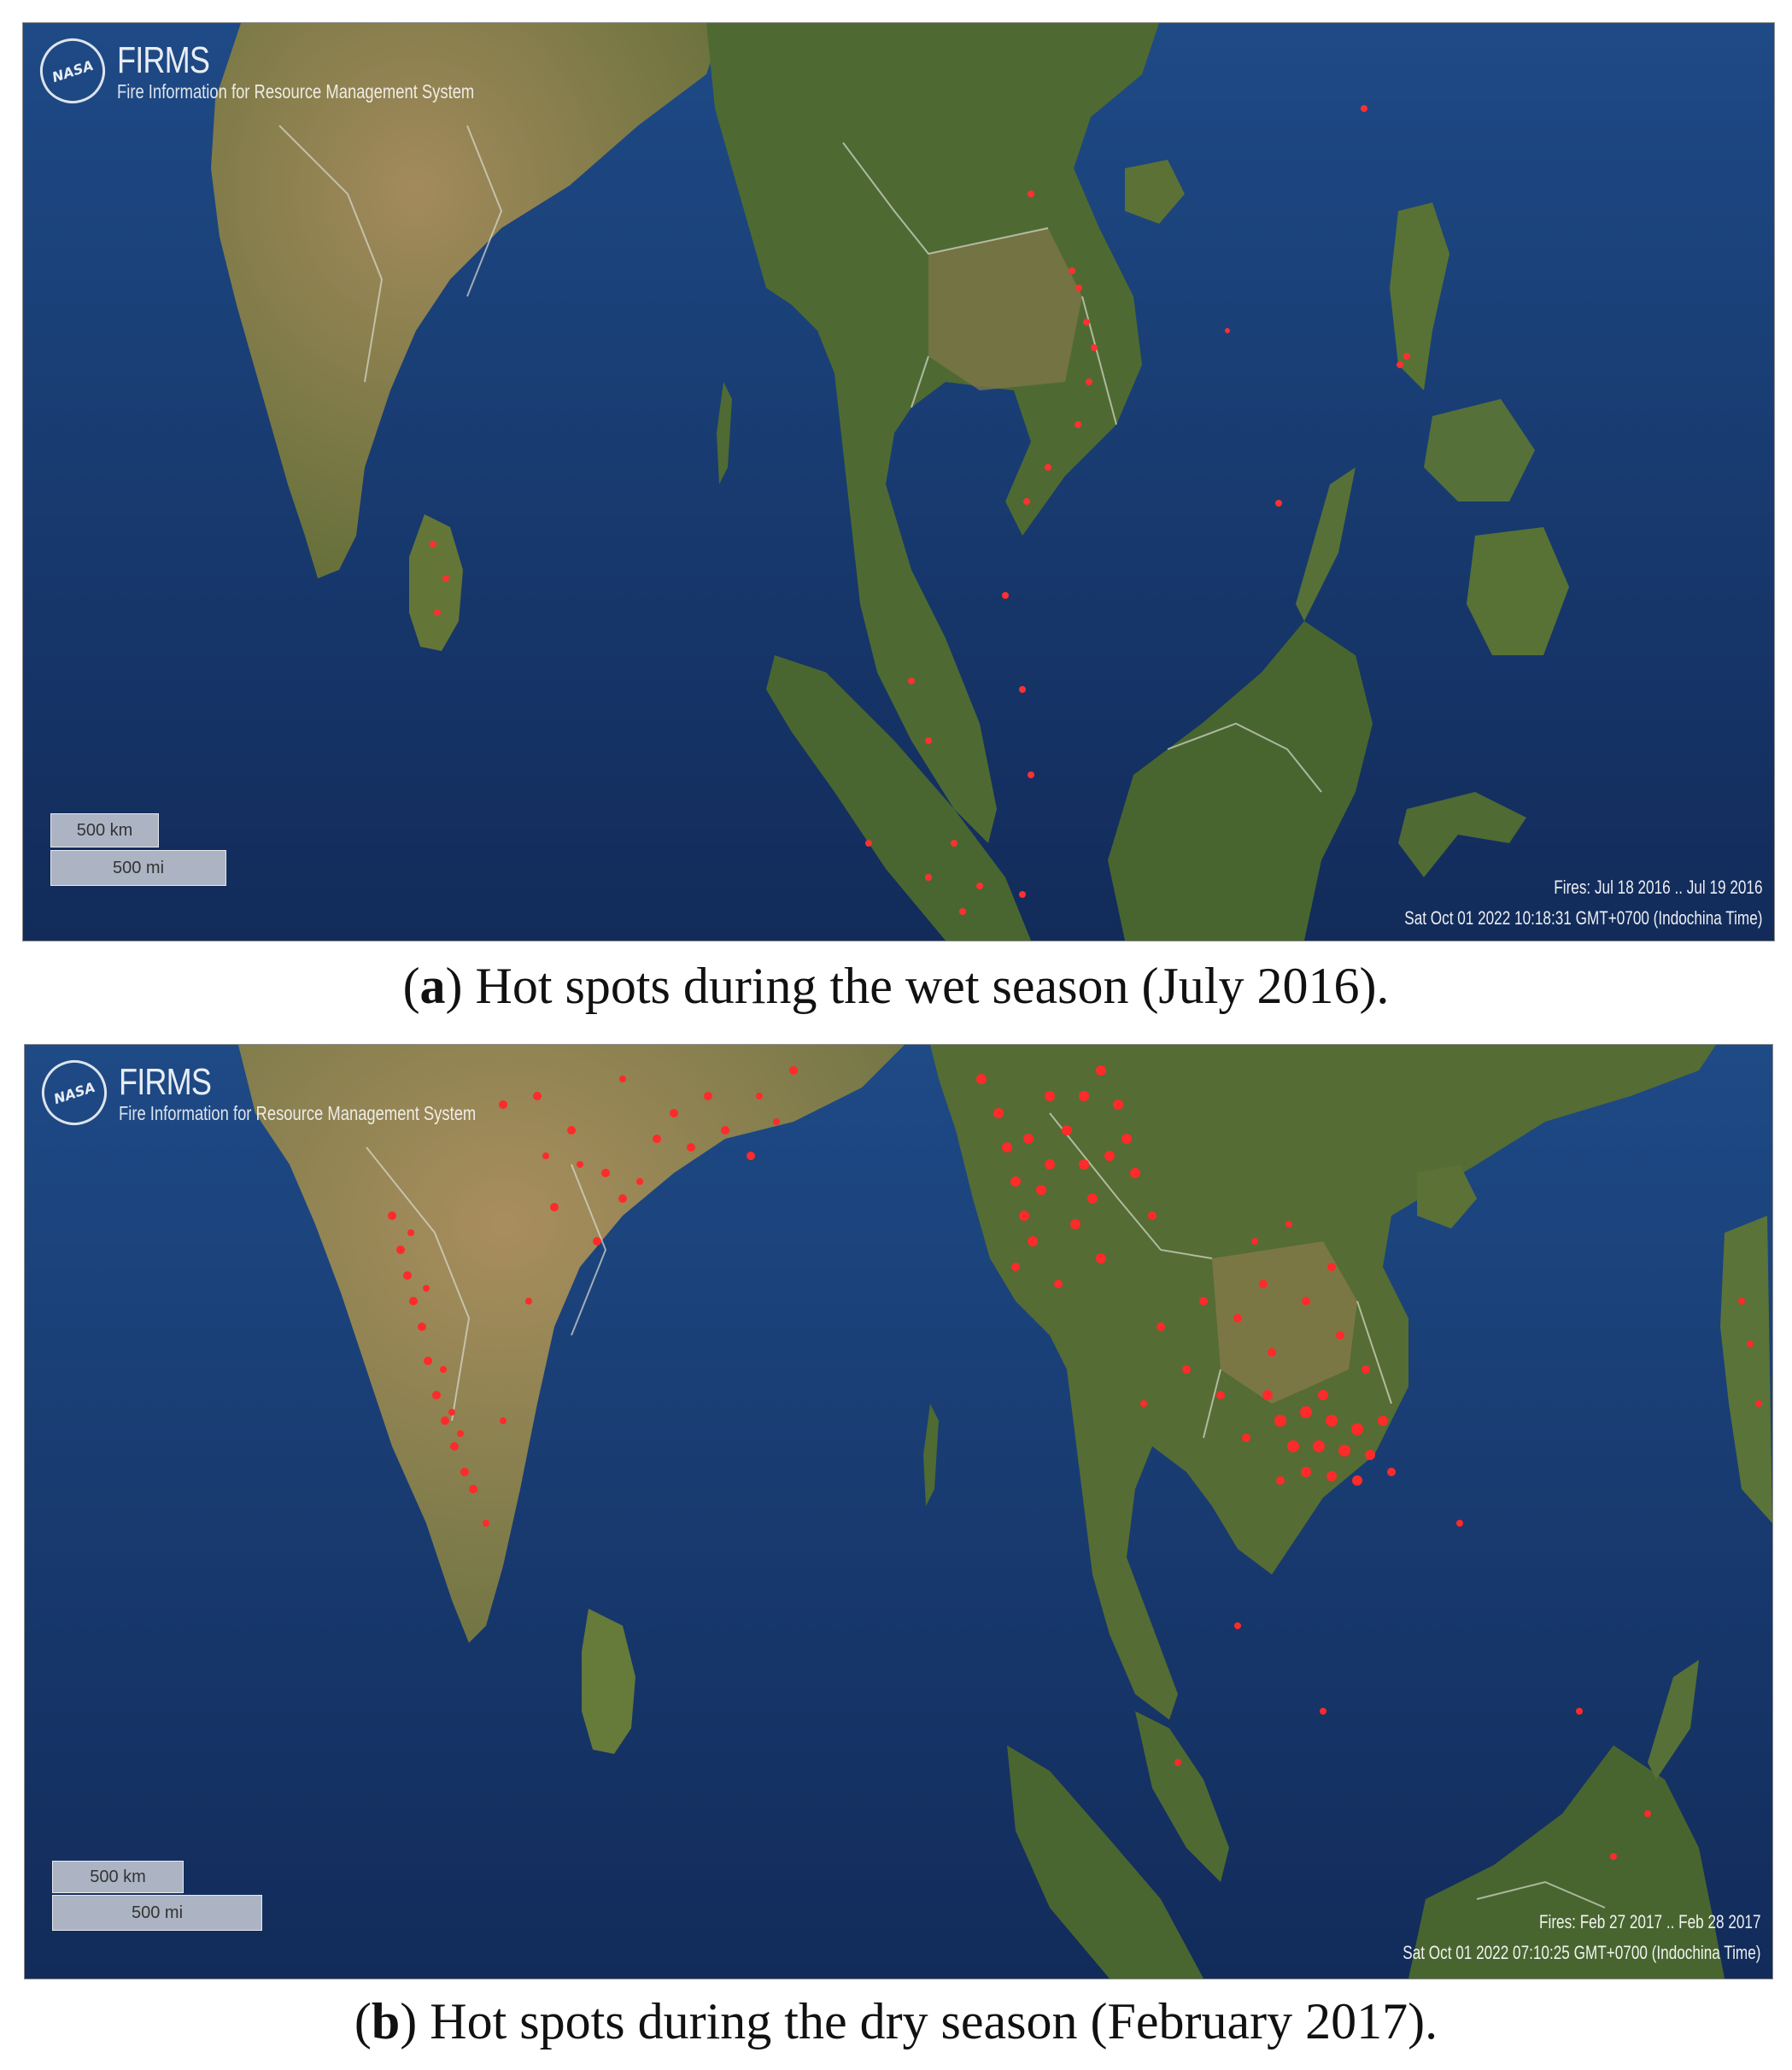  Describe the element at coordinates (1657, 887) in the screenshot. I see `fires-date-range: Fires: Jul 18 2016 .. Jul 19 2016` at that location.